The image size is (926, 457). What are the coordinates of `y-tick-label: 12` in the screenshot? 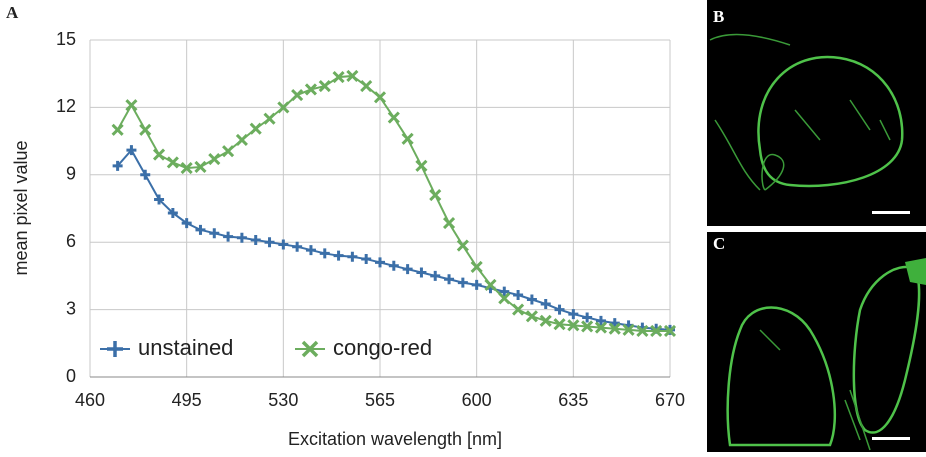 It's located at (66, 106).